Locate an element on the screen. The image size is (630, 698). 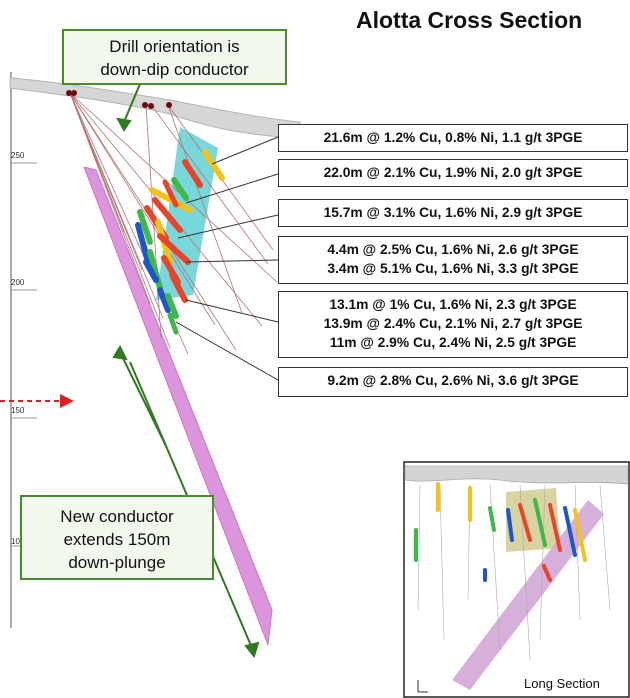
result-box-6: 9.2m @ 2.8% Cu, 2.6% Ni, 3.6 g/t 3PGE is located at coordinates (453, 382).